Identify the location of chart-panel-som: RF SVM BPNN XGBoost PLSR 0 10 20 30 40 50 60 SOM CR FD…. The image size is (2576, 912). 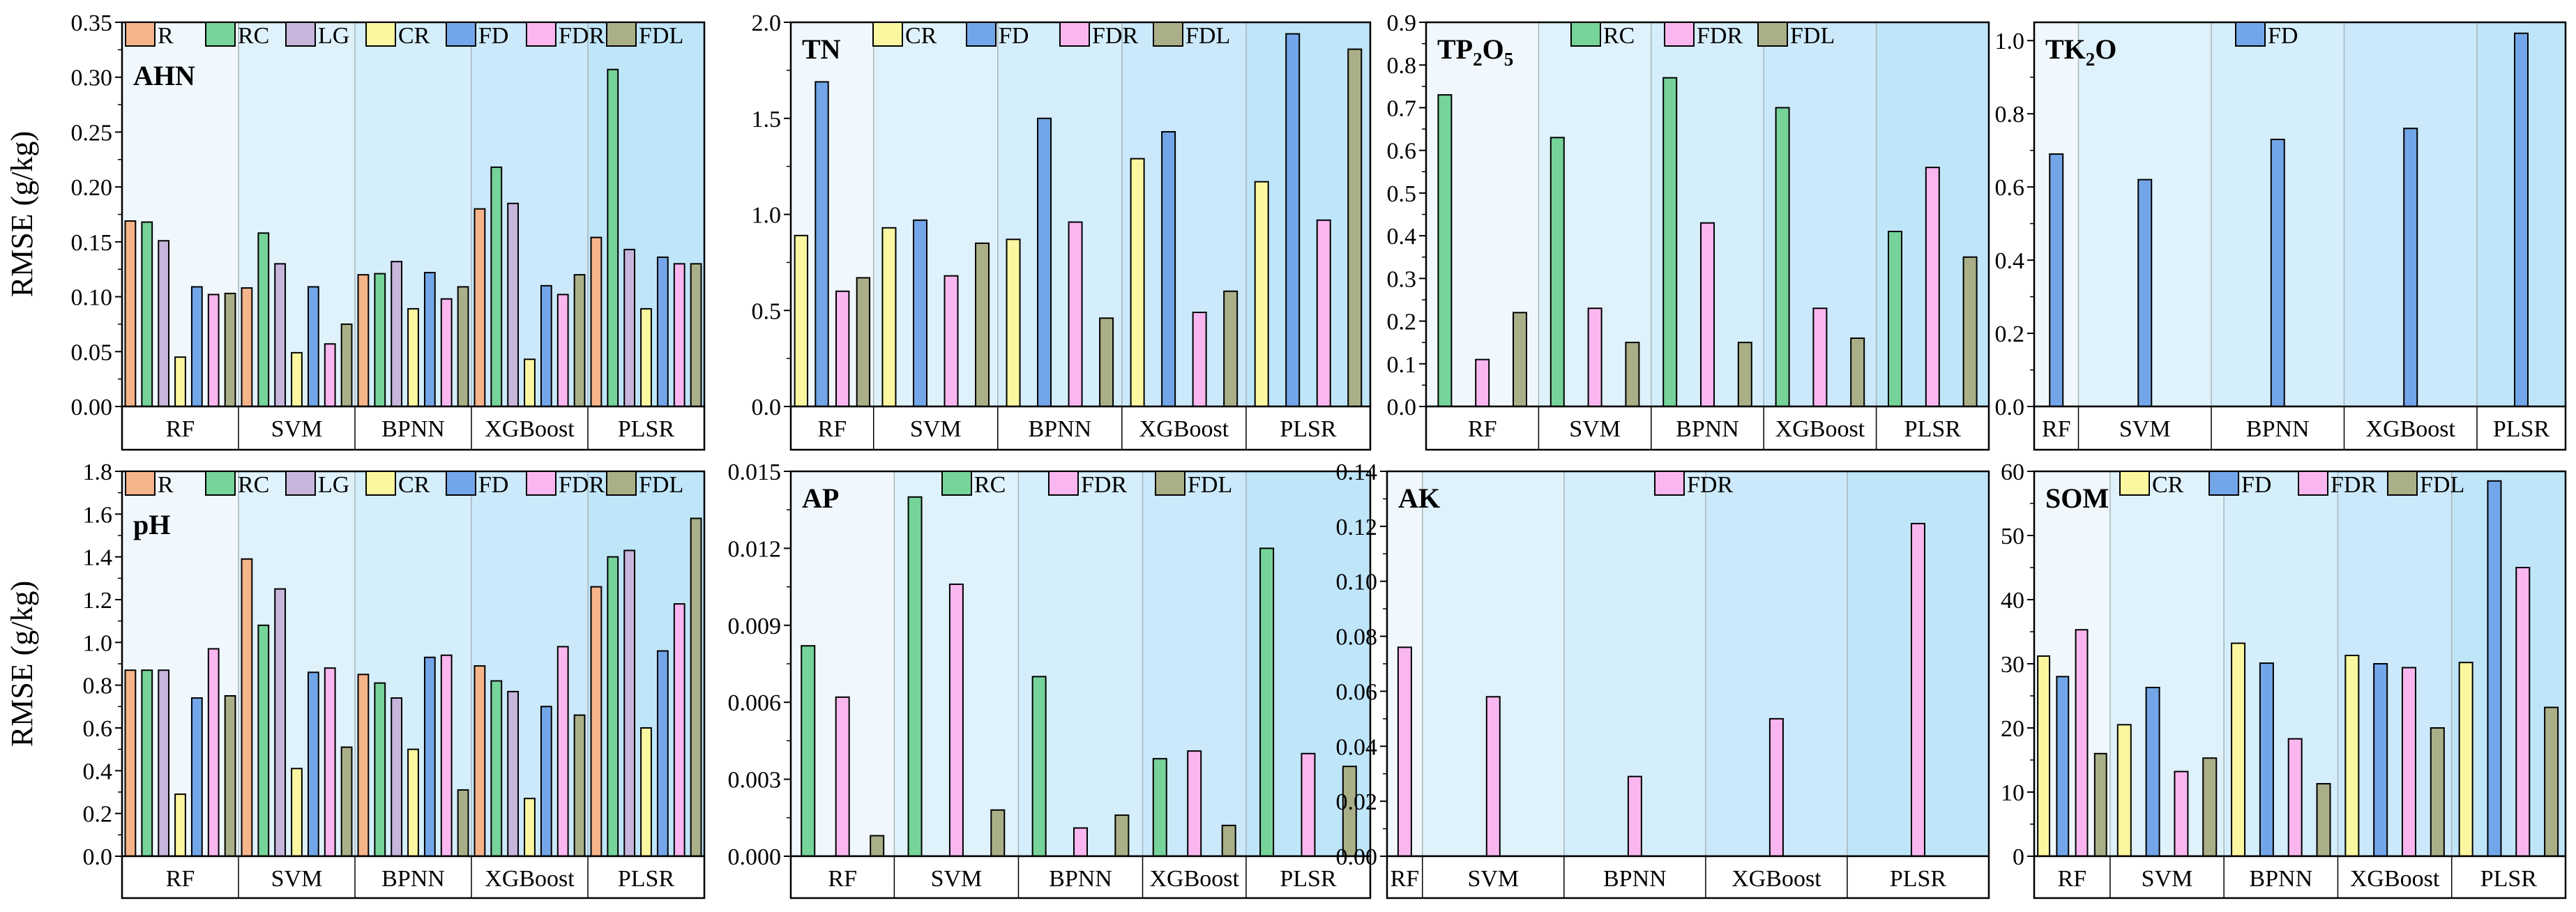
(2284, 679).